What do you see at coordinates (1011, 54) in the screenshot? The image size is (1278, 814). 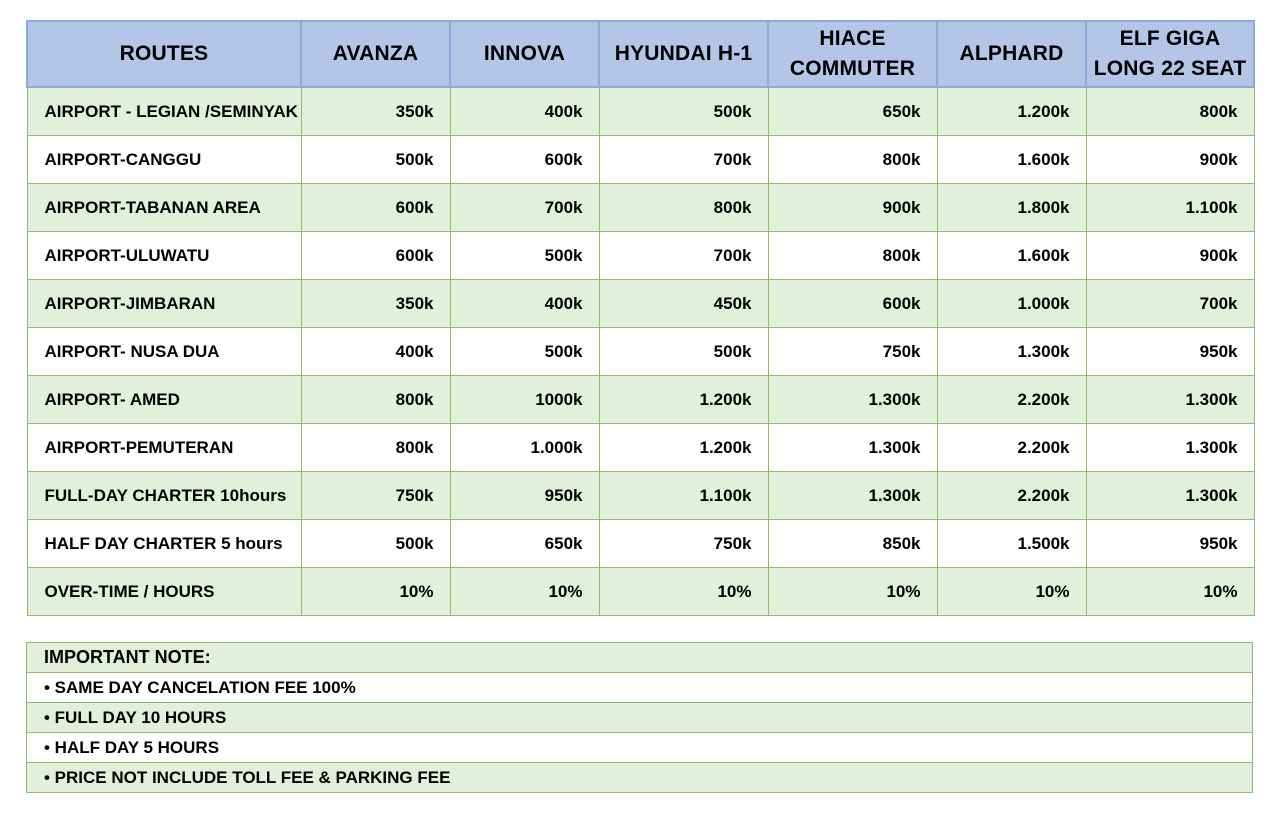 I see `header-alphard: ALPHARD` at bounding box center [1011, 54].